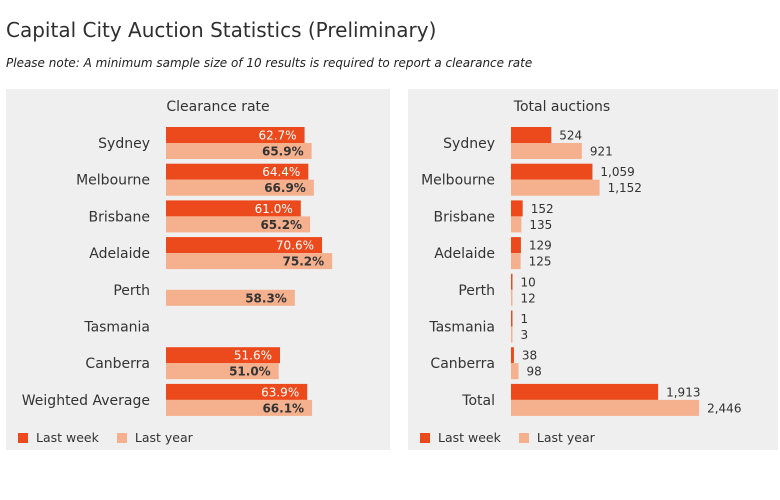  What do you see at coordinates (617, 172) in the screenshot?
I see `data-label-last-week-melbourne: 1,059` at bounding box center [617, 172].